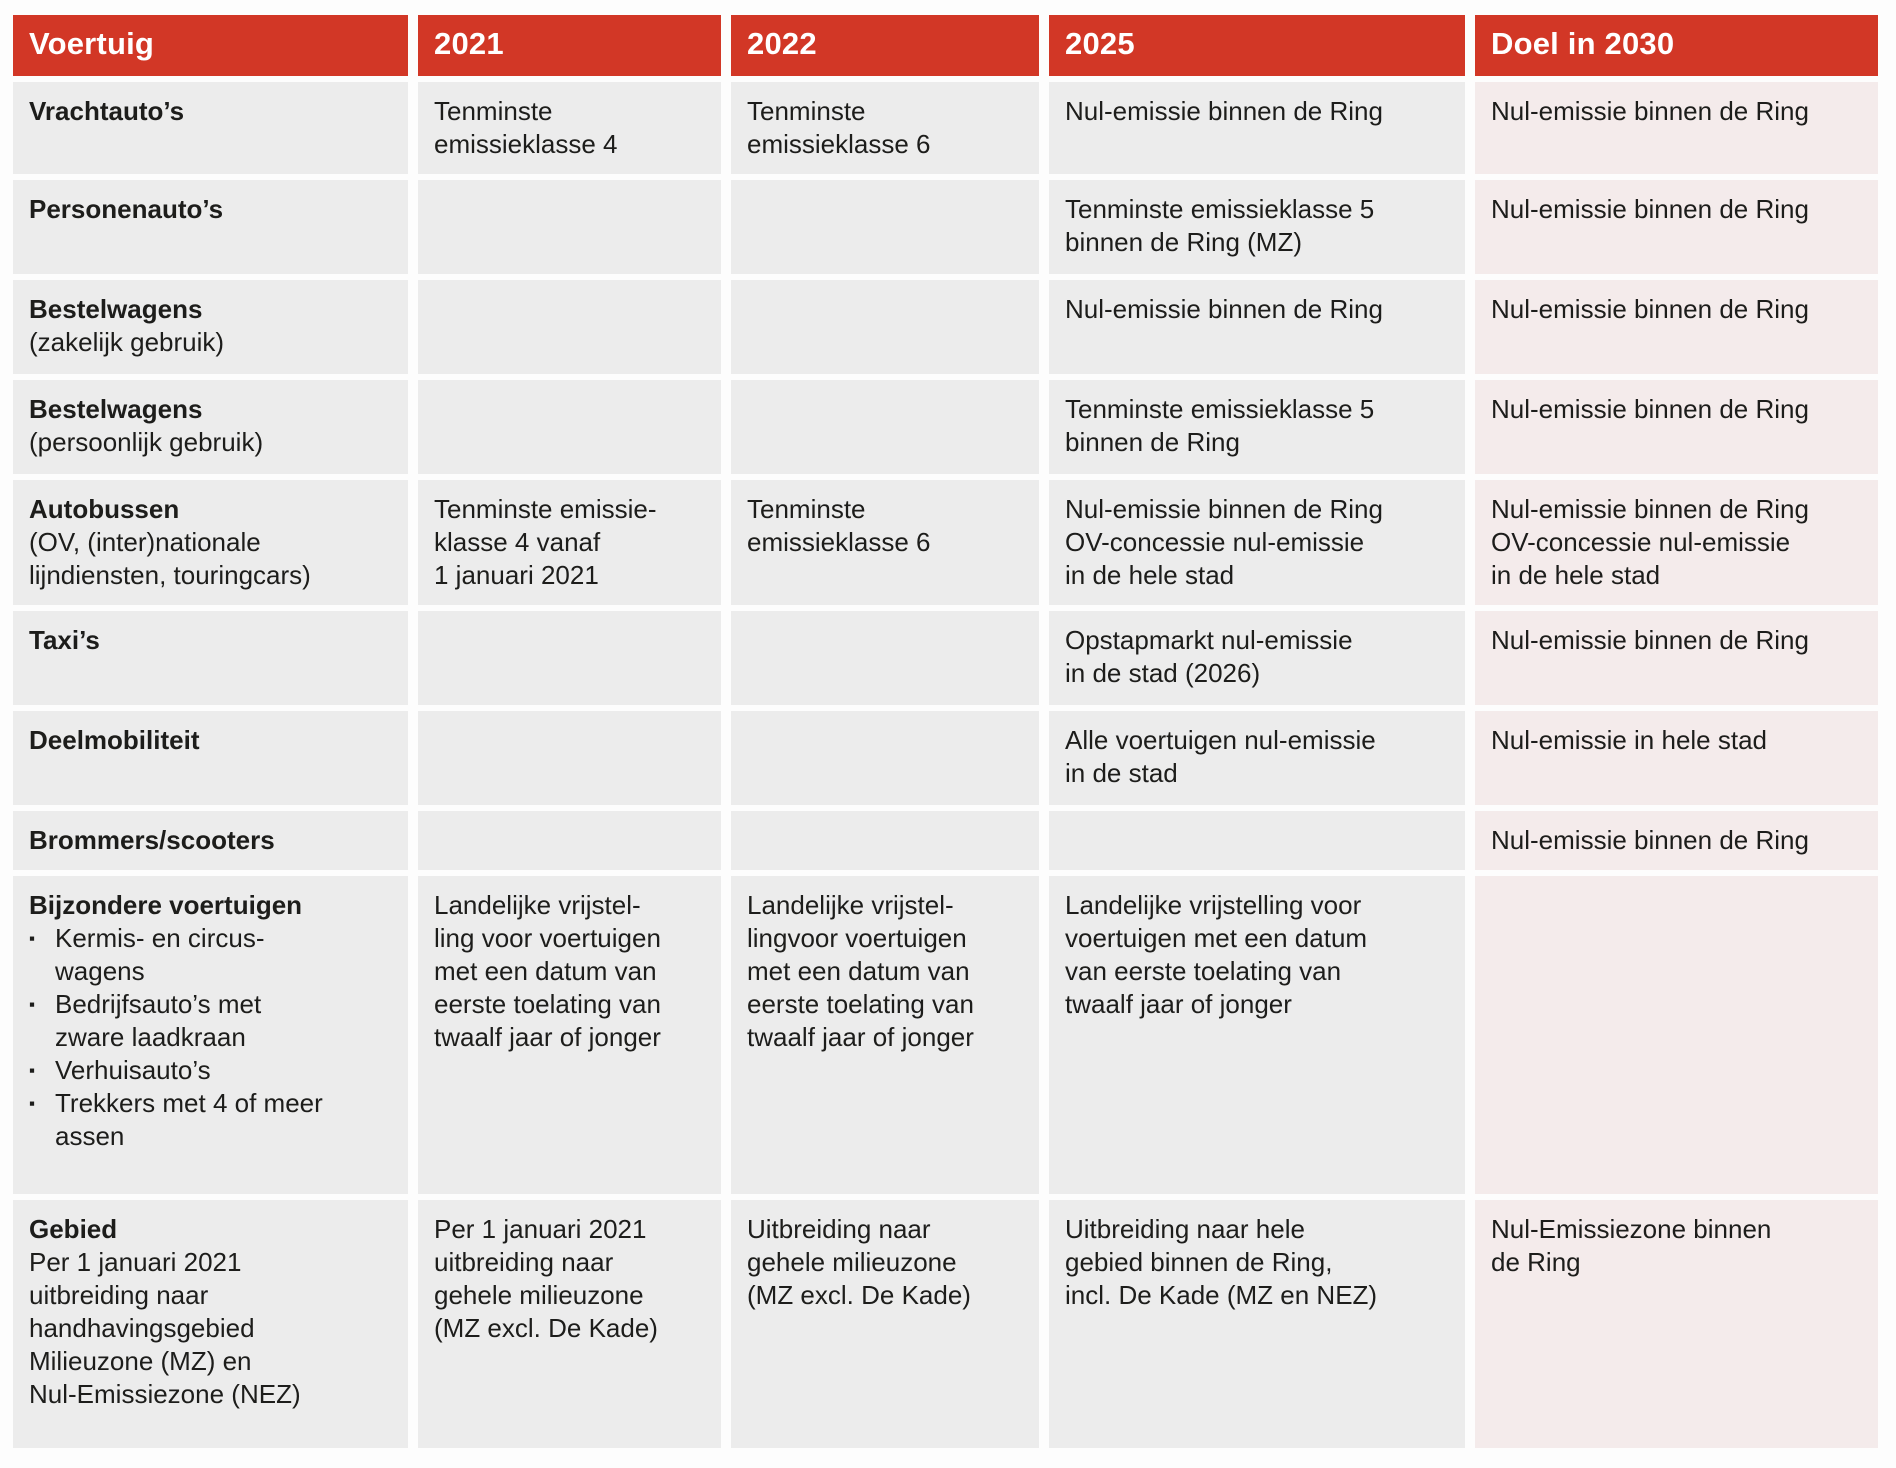 This screenshot has height=1468, width=1896. Describe the element at coordinates (114, 740) in the screenshot. I see `vehicle-title: Deelmobiliteit` at that location.